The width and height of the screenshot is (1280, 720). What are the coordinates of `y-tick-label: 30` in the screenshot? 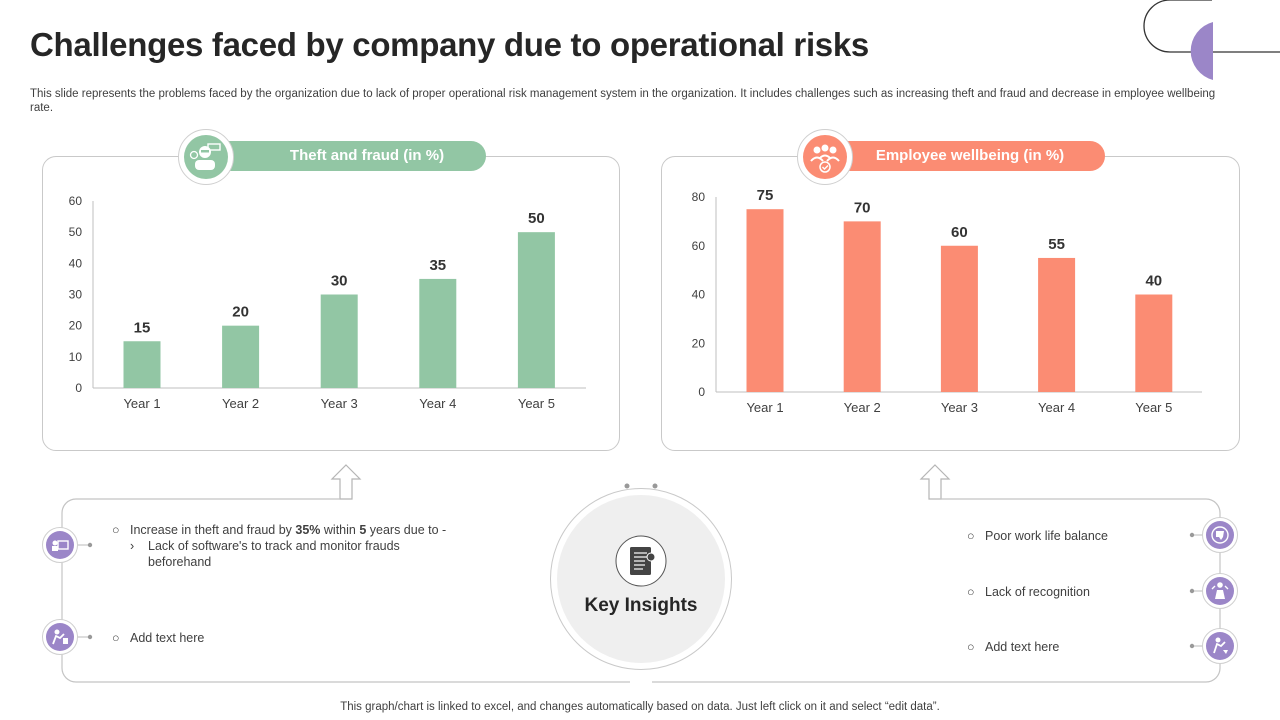 It's located at (76, 295).